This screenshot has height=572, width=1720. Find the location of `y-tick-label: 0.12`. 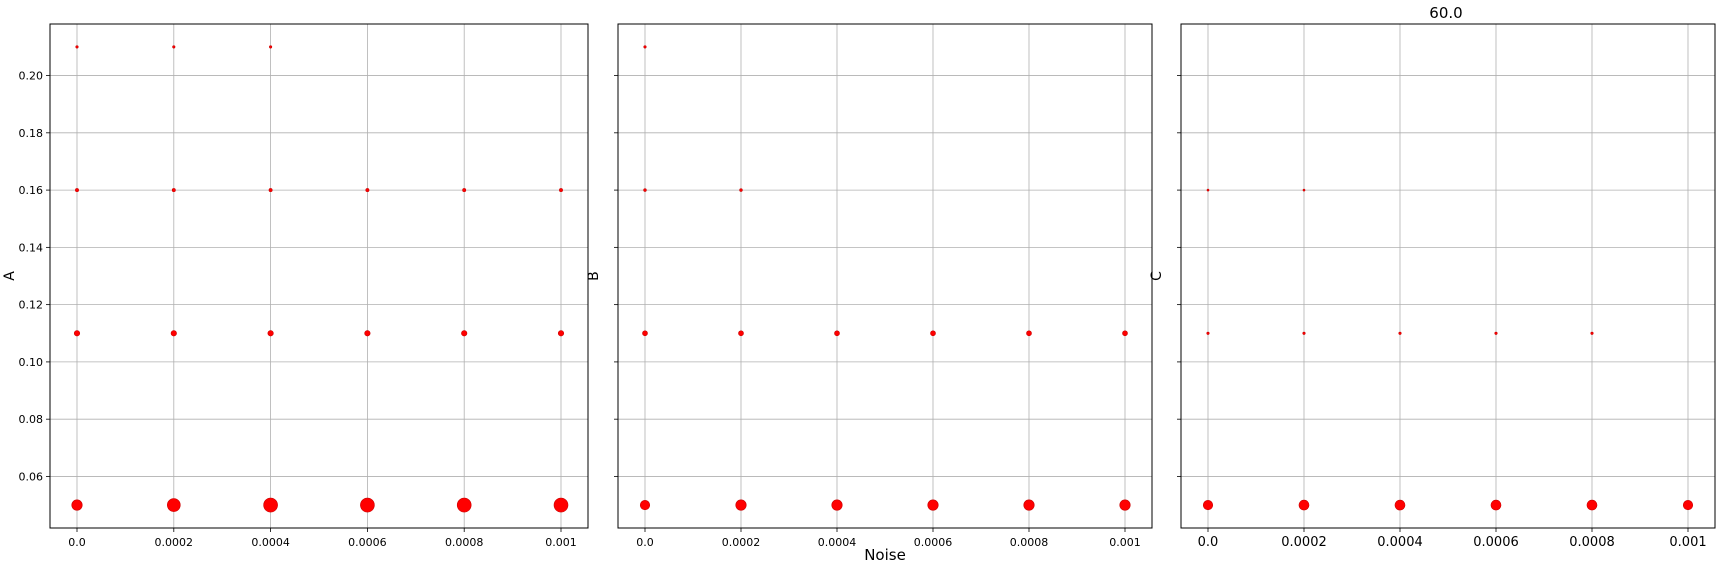

y-tick-label: 0.12 is located at coordinates (31, 305).